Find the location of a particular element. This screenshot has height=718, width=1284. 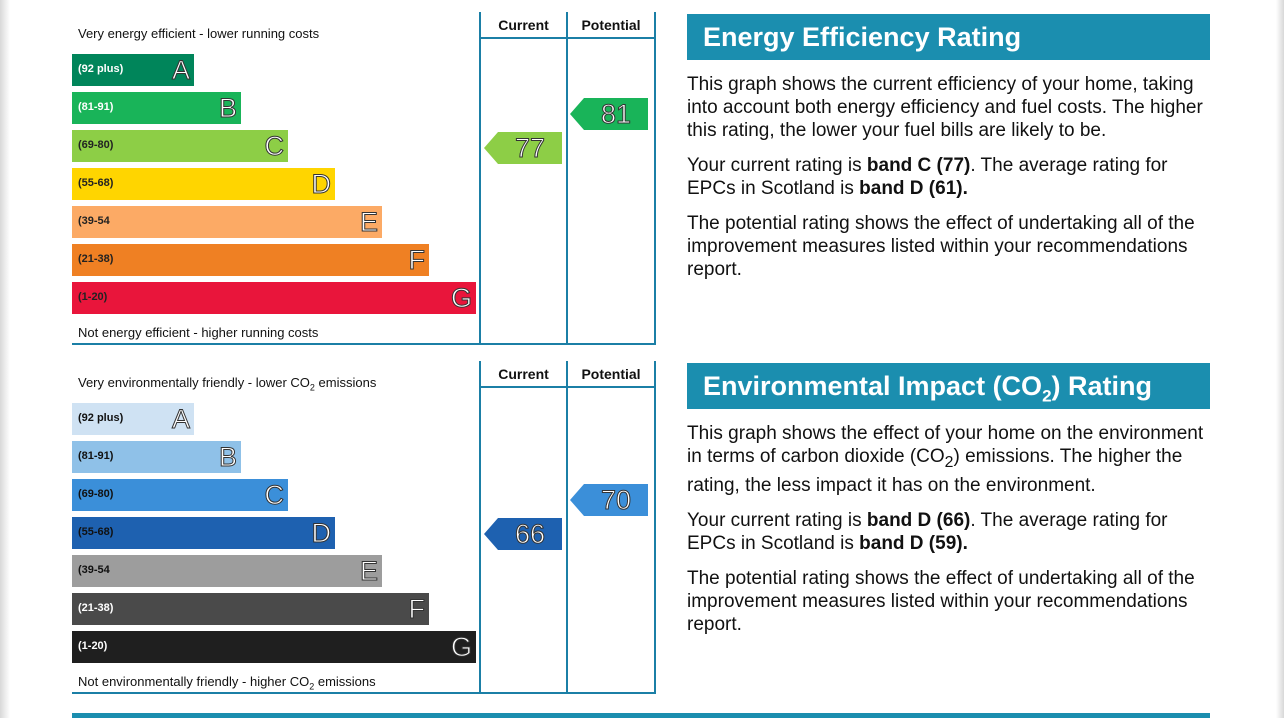

title-text: Environmental Impact (CO is located at coordinates (873, 386).